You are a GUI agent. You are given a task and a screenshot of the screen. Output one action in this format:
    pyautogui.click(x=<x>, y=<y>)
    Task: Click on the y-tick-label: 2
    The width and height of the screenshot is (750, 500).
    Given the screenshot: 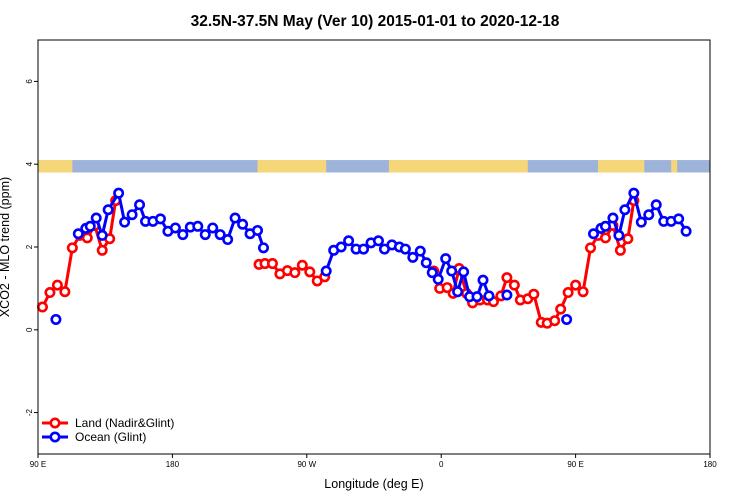 What is the action you would take?
    pyautogui.click(x=29, y=246)
    